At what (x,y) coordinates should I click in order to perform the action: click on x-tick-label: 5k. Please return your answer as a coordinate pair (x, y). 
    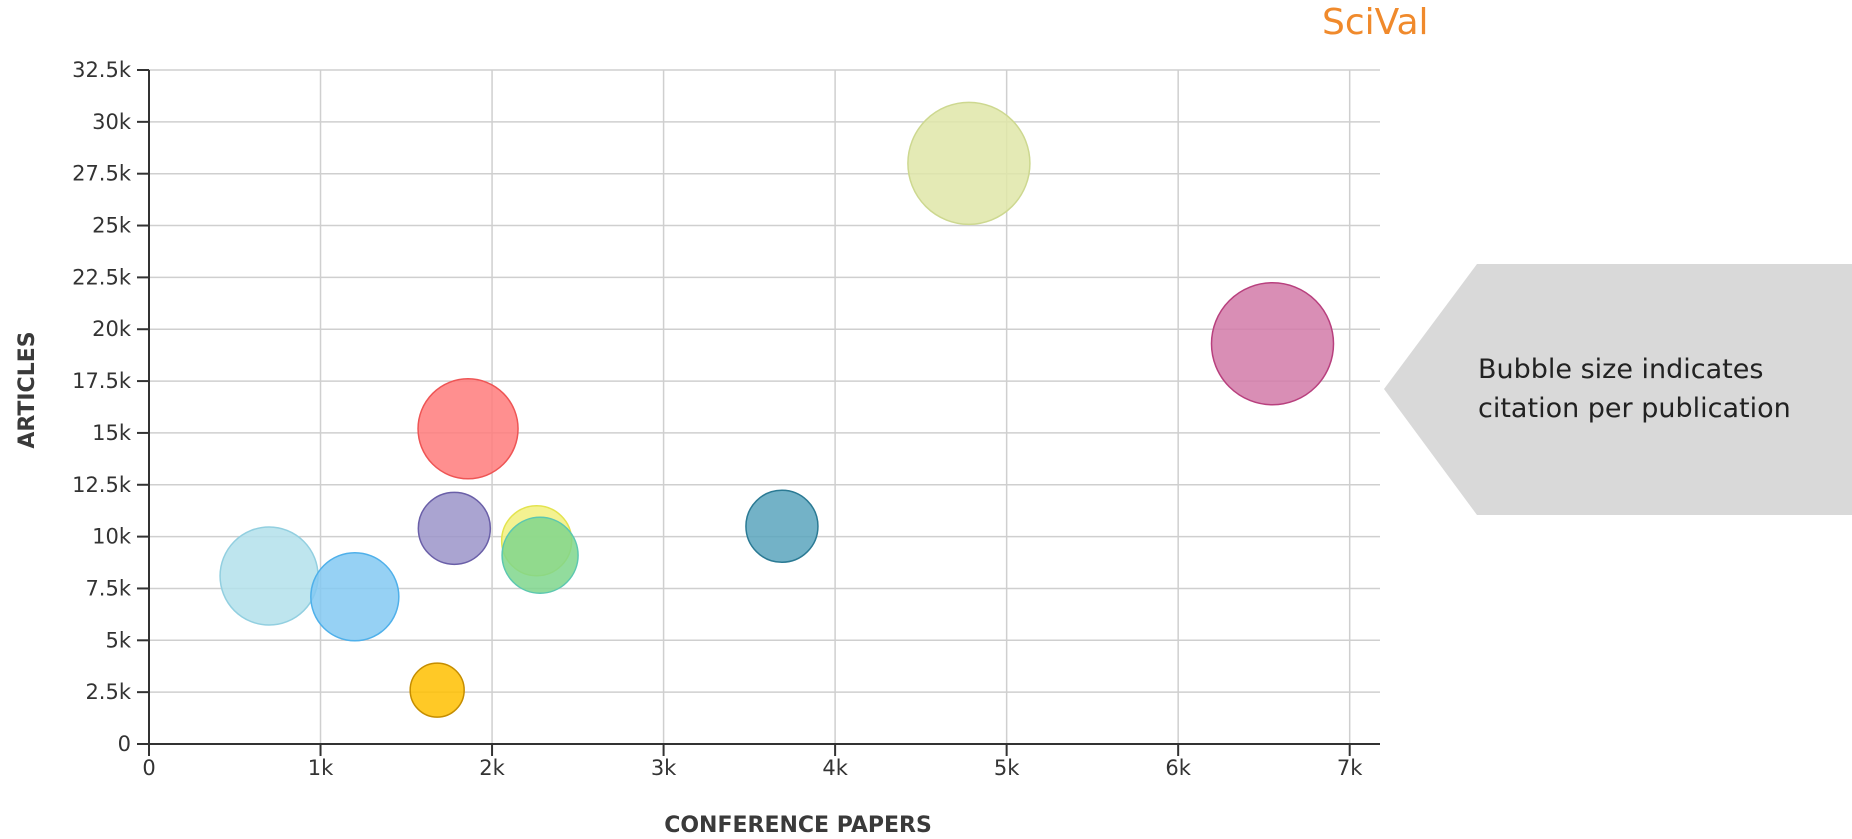
    Looking at the image, I should click on (1007, 768).